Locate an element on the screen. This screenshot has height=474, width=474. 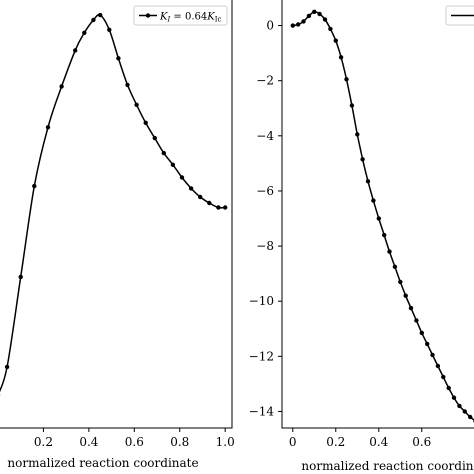
right-y-tick-label: −2 is located at coordinates (265, 81).